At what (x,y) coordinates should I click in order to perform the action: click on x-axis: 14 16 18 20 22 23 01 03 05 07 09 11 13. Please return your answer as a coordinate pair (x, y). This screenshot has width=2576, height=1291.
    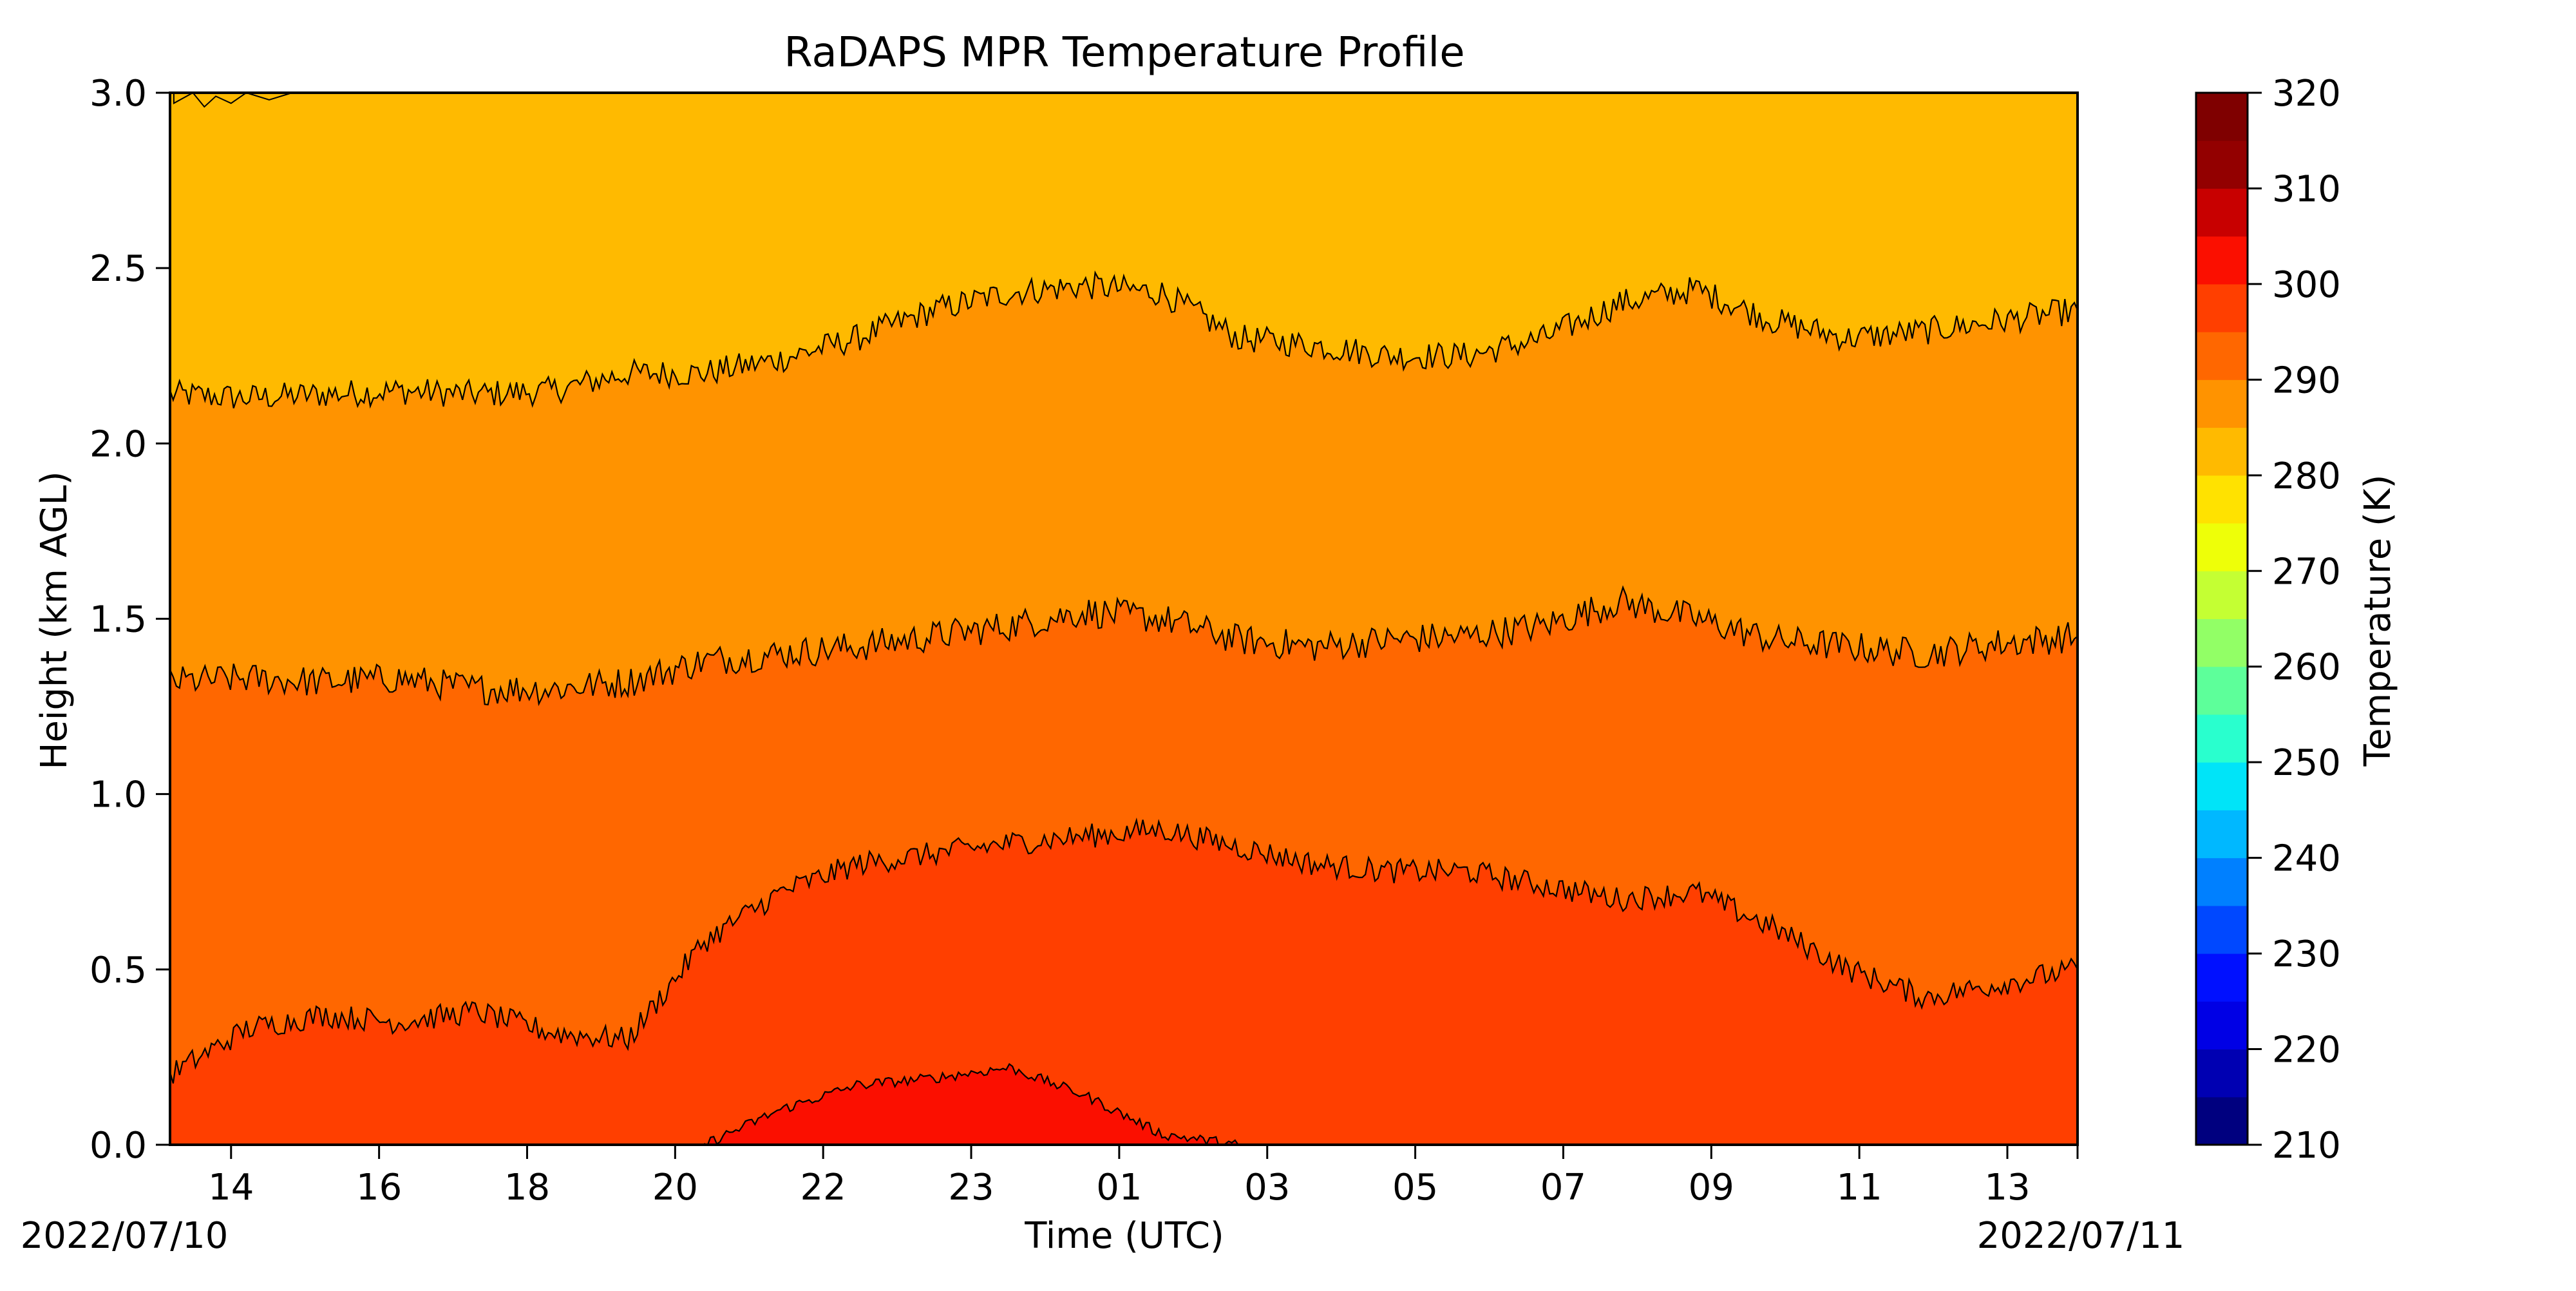
    Looking at the image, I should click on (1143, 1177).